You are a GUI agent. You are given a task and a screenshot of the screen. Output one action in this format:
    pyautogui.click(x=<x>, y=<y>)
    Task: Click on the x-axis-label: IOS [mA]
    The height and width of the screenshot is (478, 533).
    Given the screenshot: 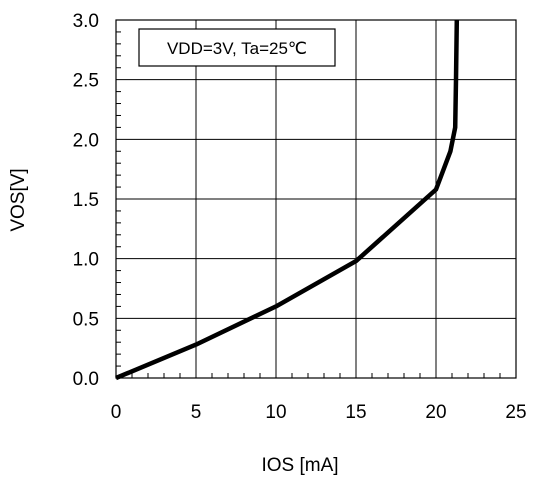 What is the action you would take?
    pyautogui.click(x=299, y=465)
    